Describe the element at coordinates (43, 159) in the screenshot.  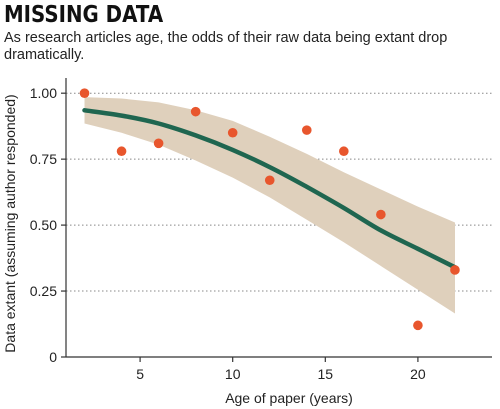
I see `y-tick-label-3: 0.75` at that location.